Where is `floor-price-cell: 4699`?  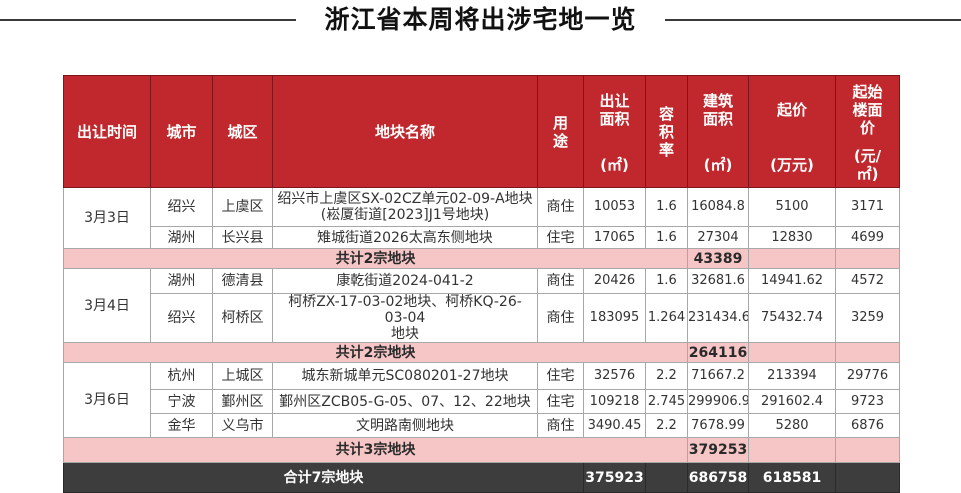
floor-price-cell: 4699 is located at coordinates (867, 237).